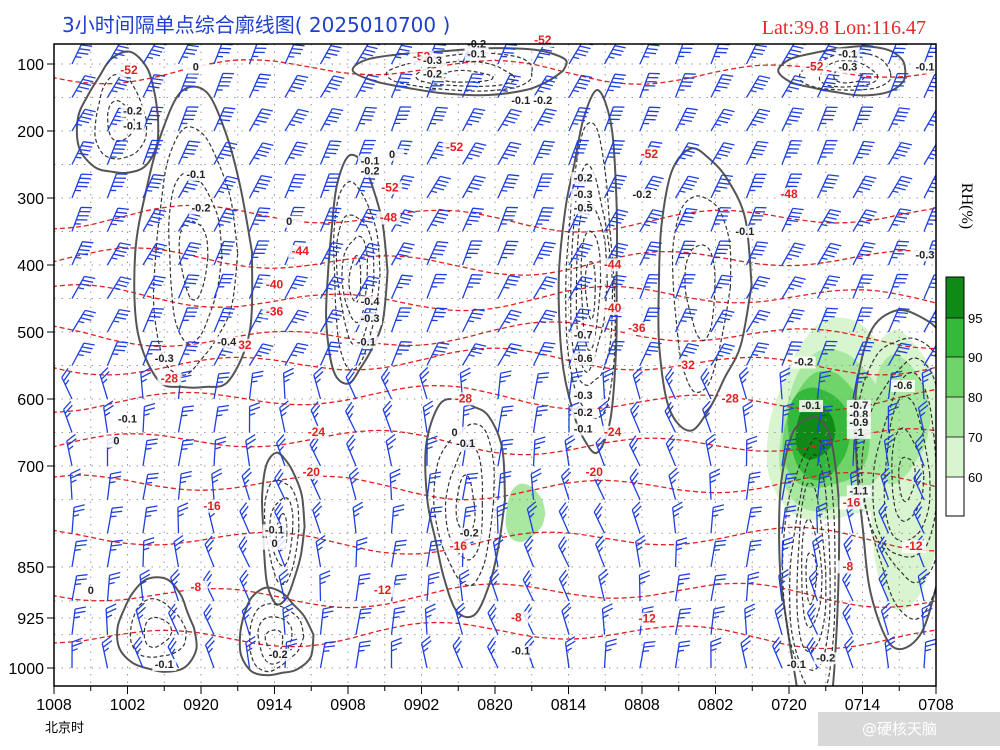 The width and height of the screenshot is (1000, 750). What do you see at coordinates (348, 705) in the screenshot?
I see `x-tick-label: 0908` at bounding box center [348, 705].